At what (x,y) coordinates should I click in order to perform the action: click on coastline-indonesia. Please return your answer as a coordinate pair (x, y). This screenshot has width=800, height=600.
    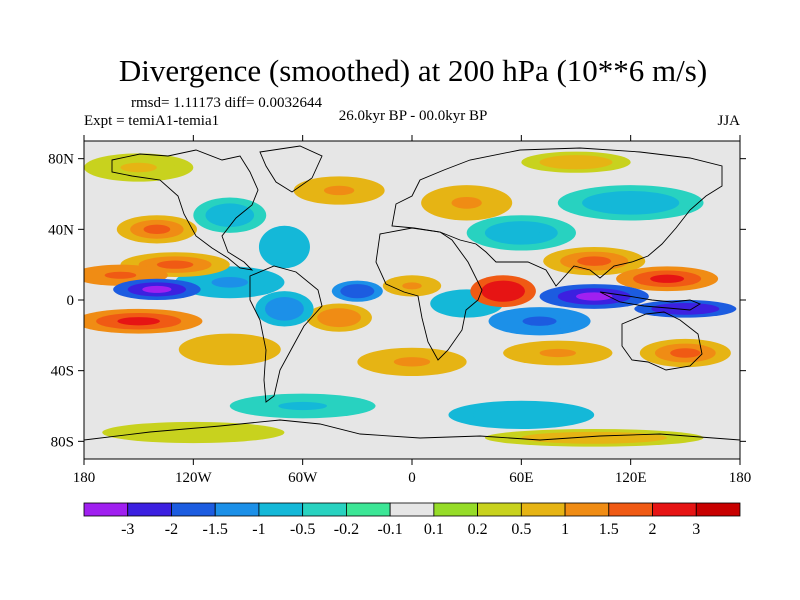
    Looking at the image, I should click on (650, 301).